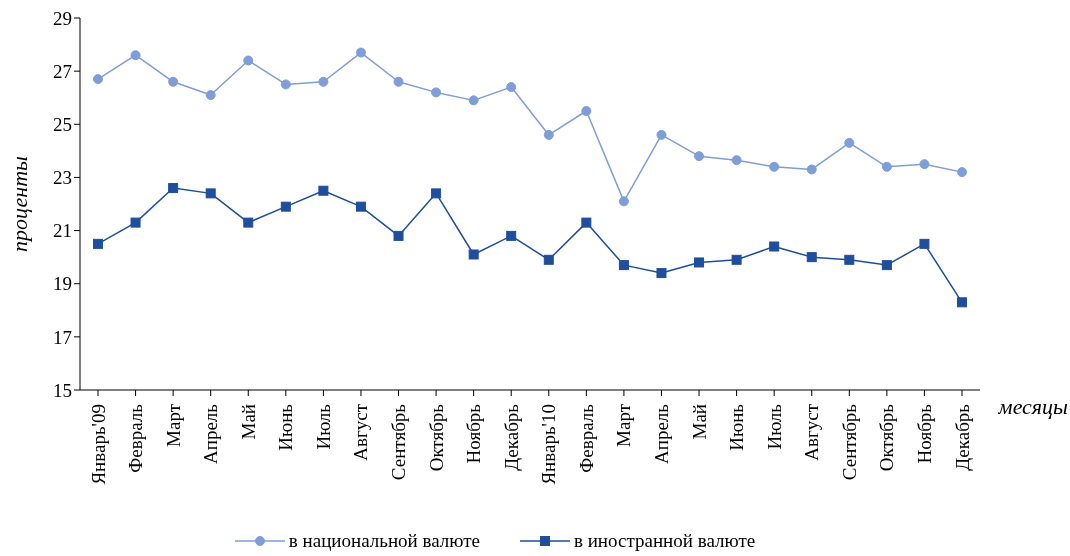  Describe the element at coordinates (1033, 406) in the screenshot. I see `x-axis-title: месяцы` at that location.